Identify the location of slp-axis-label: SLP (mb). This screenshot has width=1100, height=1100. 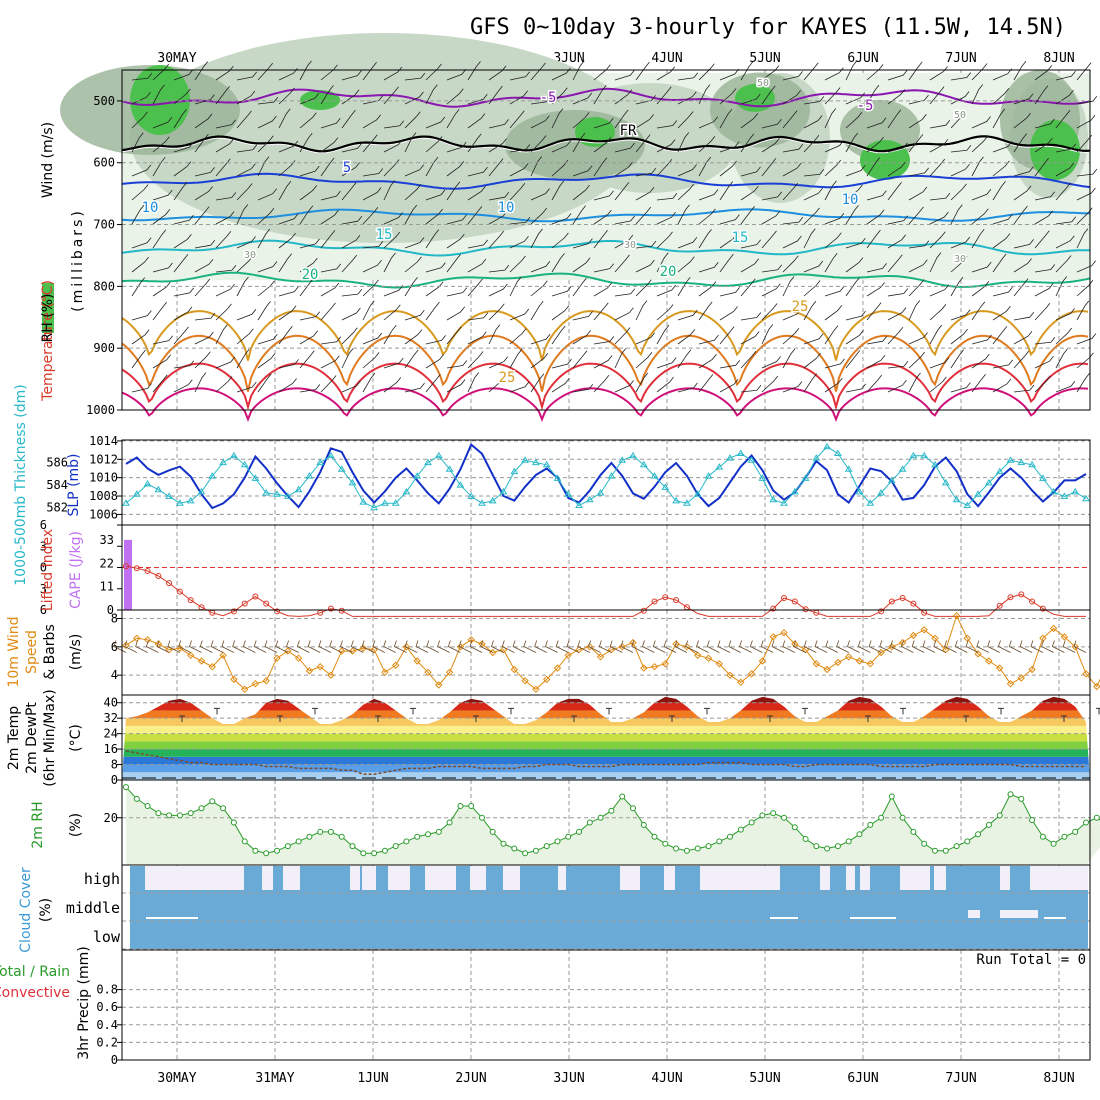
(74, 484).